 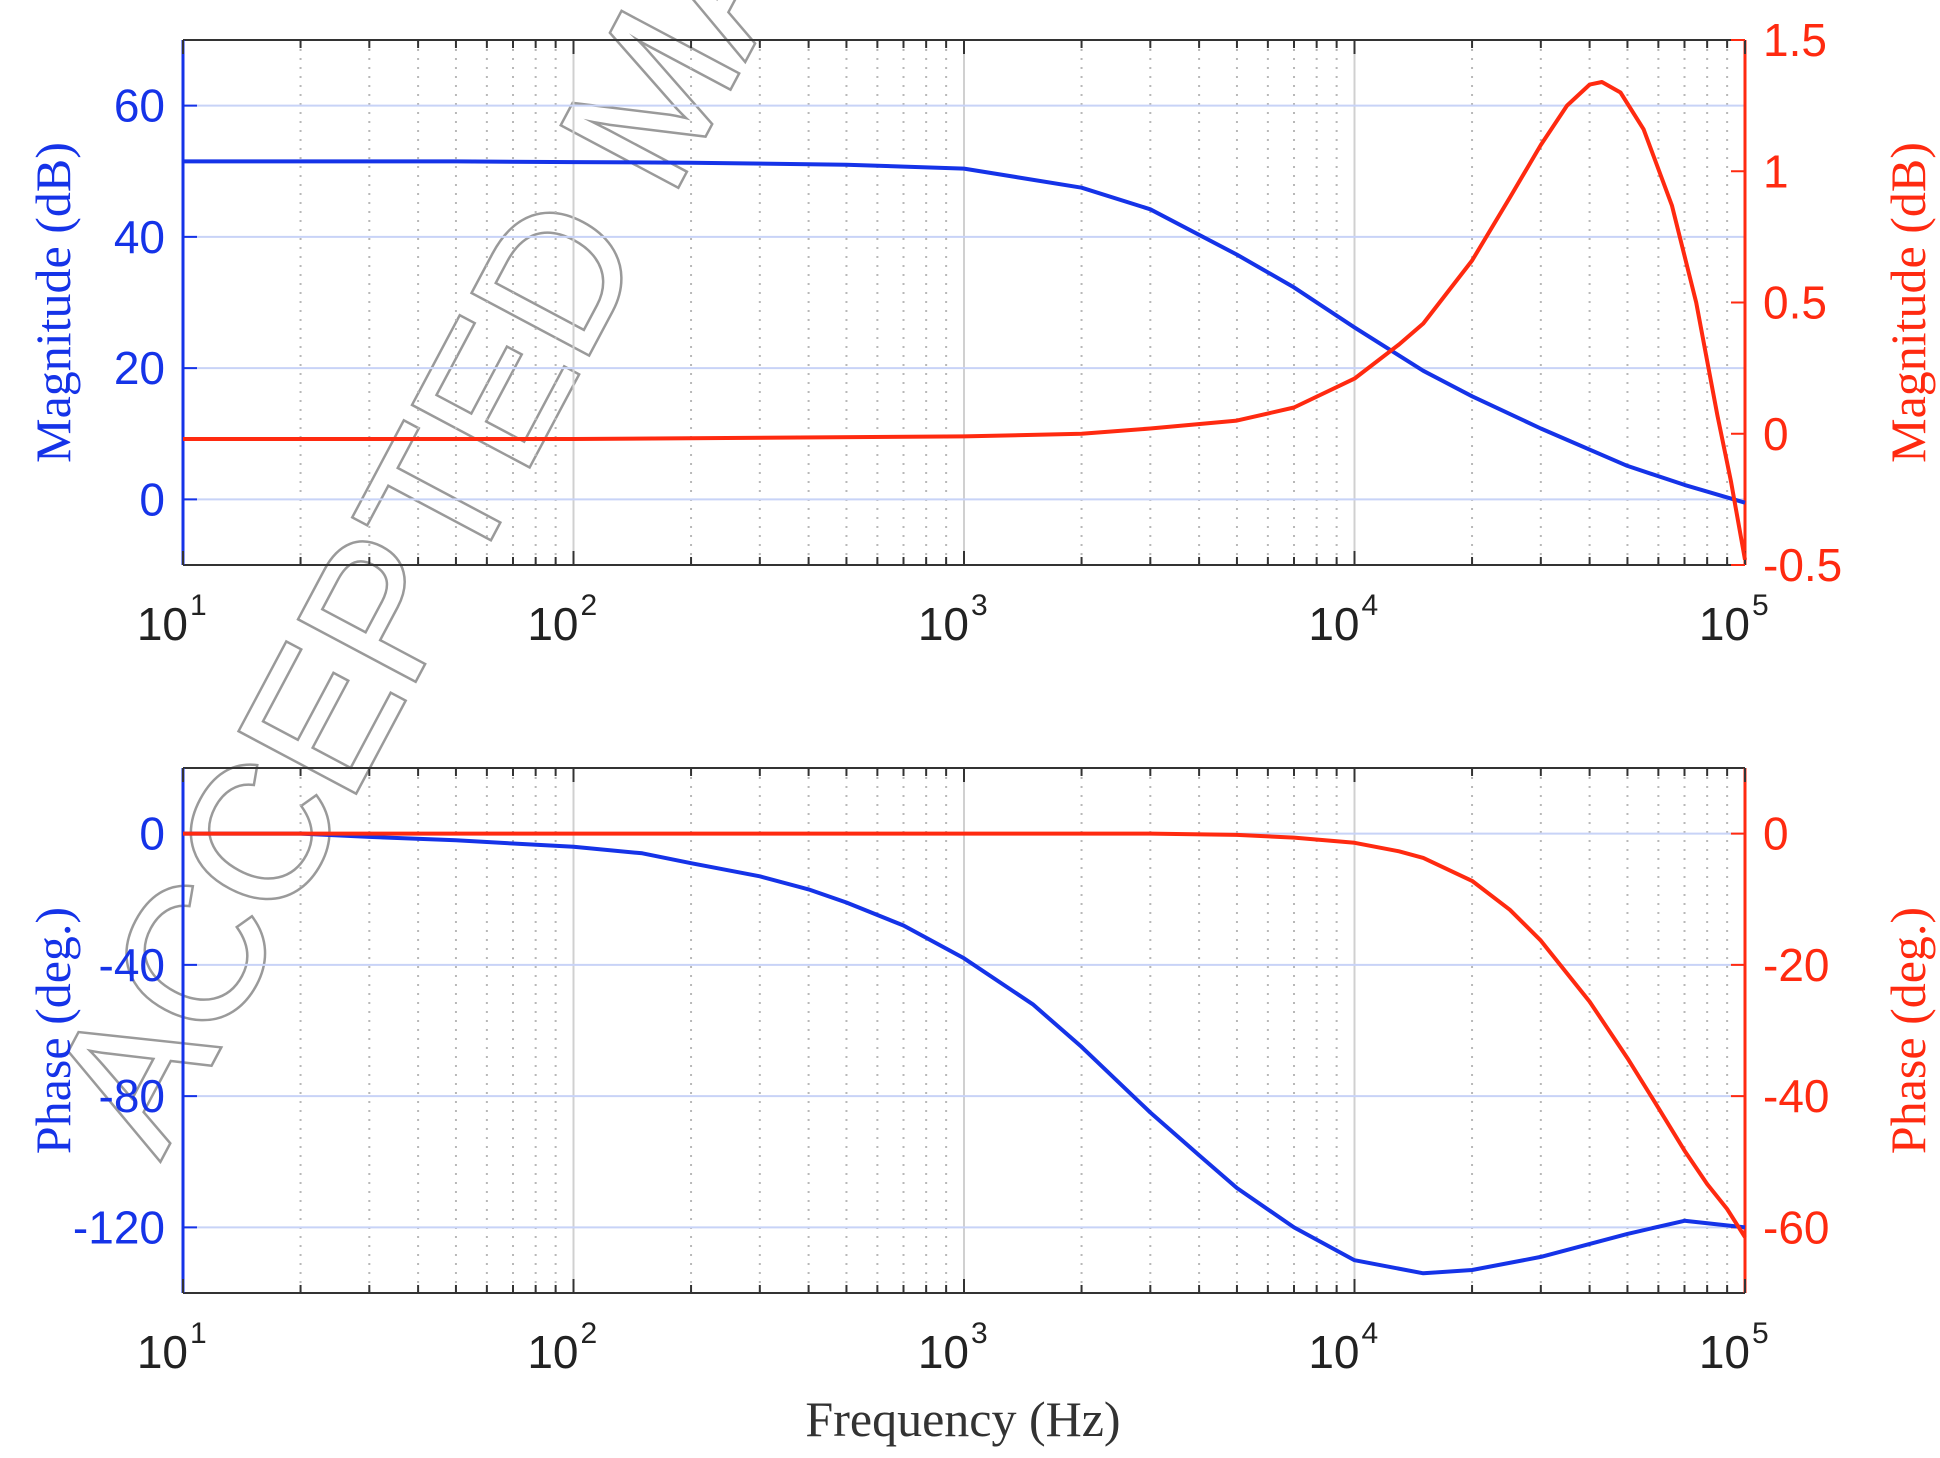 I want to click on magnitude-right-tick-label: 0.5, so click(x=1795, y=303).